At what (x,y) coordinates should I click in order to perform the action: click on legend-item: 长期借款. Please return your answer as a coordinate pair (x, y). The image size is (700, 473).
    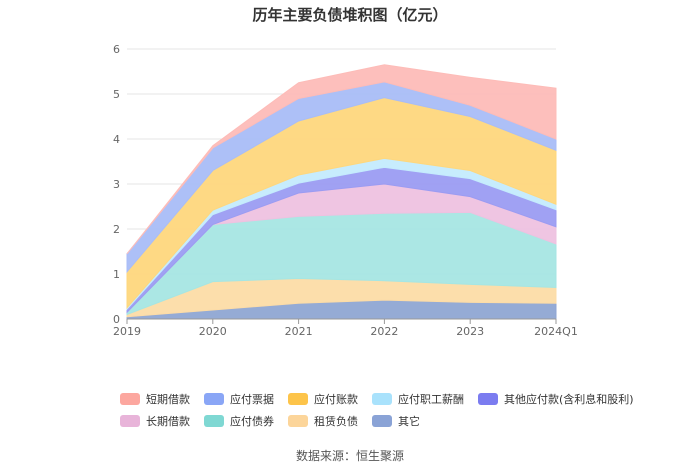
    Looking at the image, I should click on (155, 421).